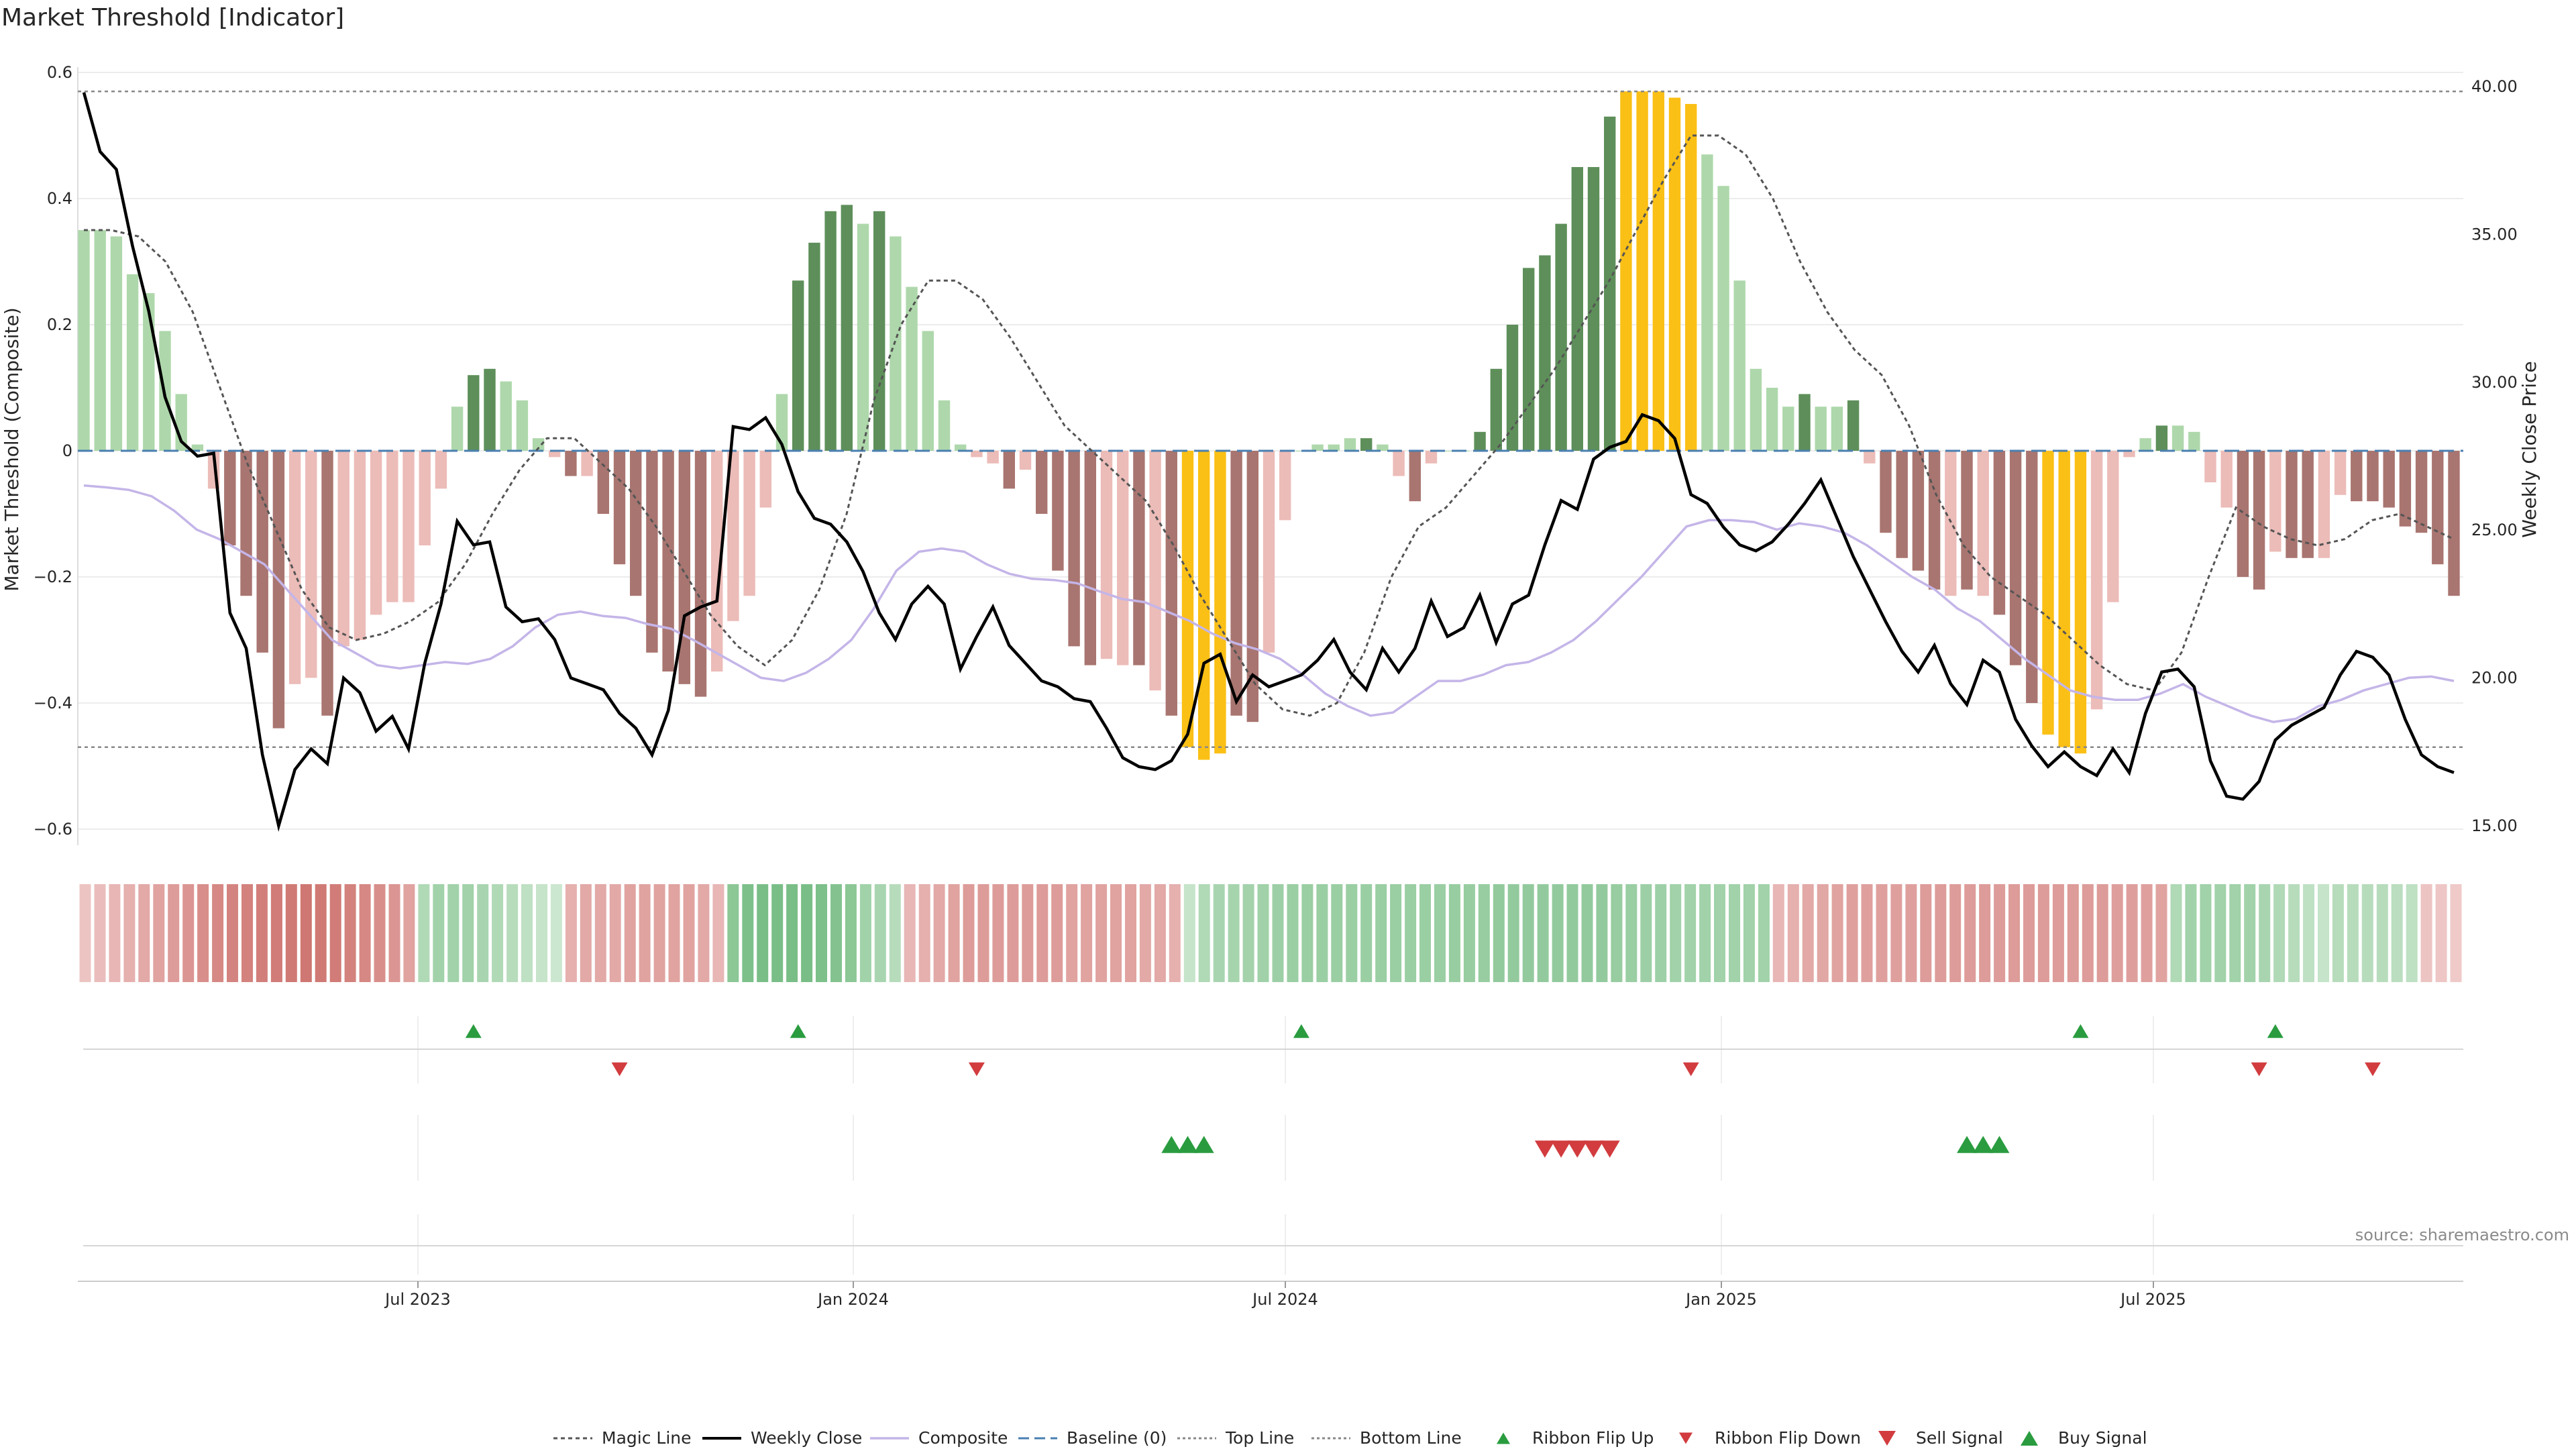 The image size is (2576, 1449). What do you see at coordinates (647, 1438) in the screenshot?
I see `legend-label: Magic Line` at bounding box center [647, 1438].